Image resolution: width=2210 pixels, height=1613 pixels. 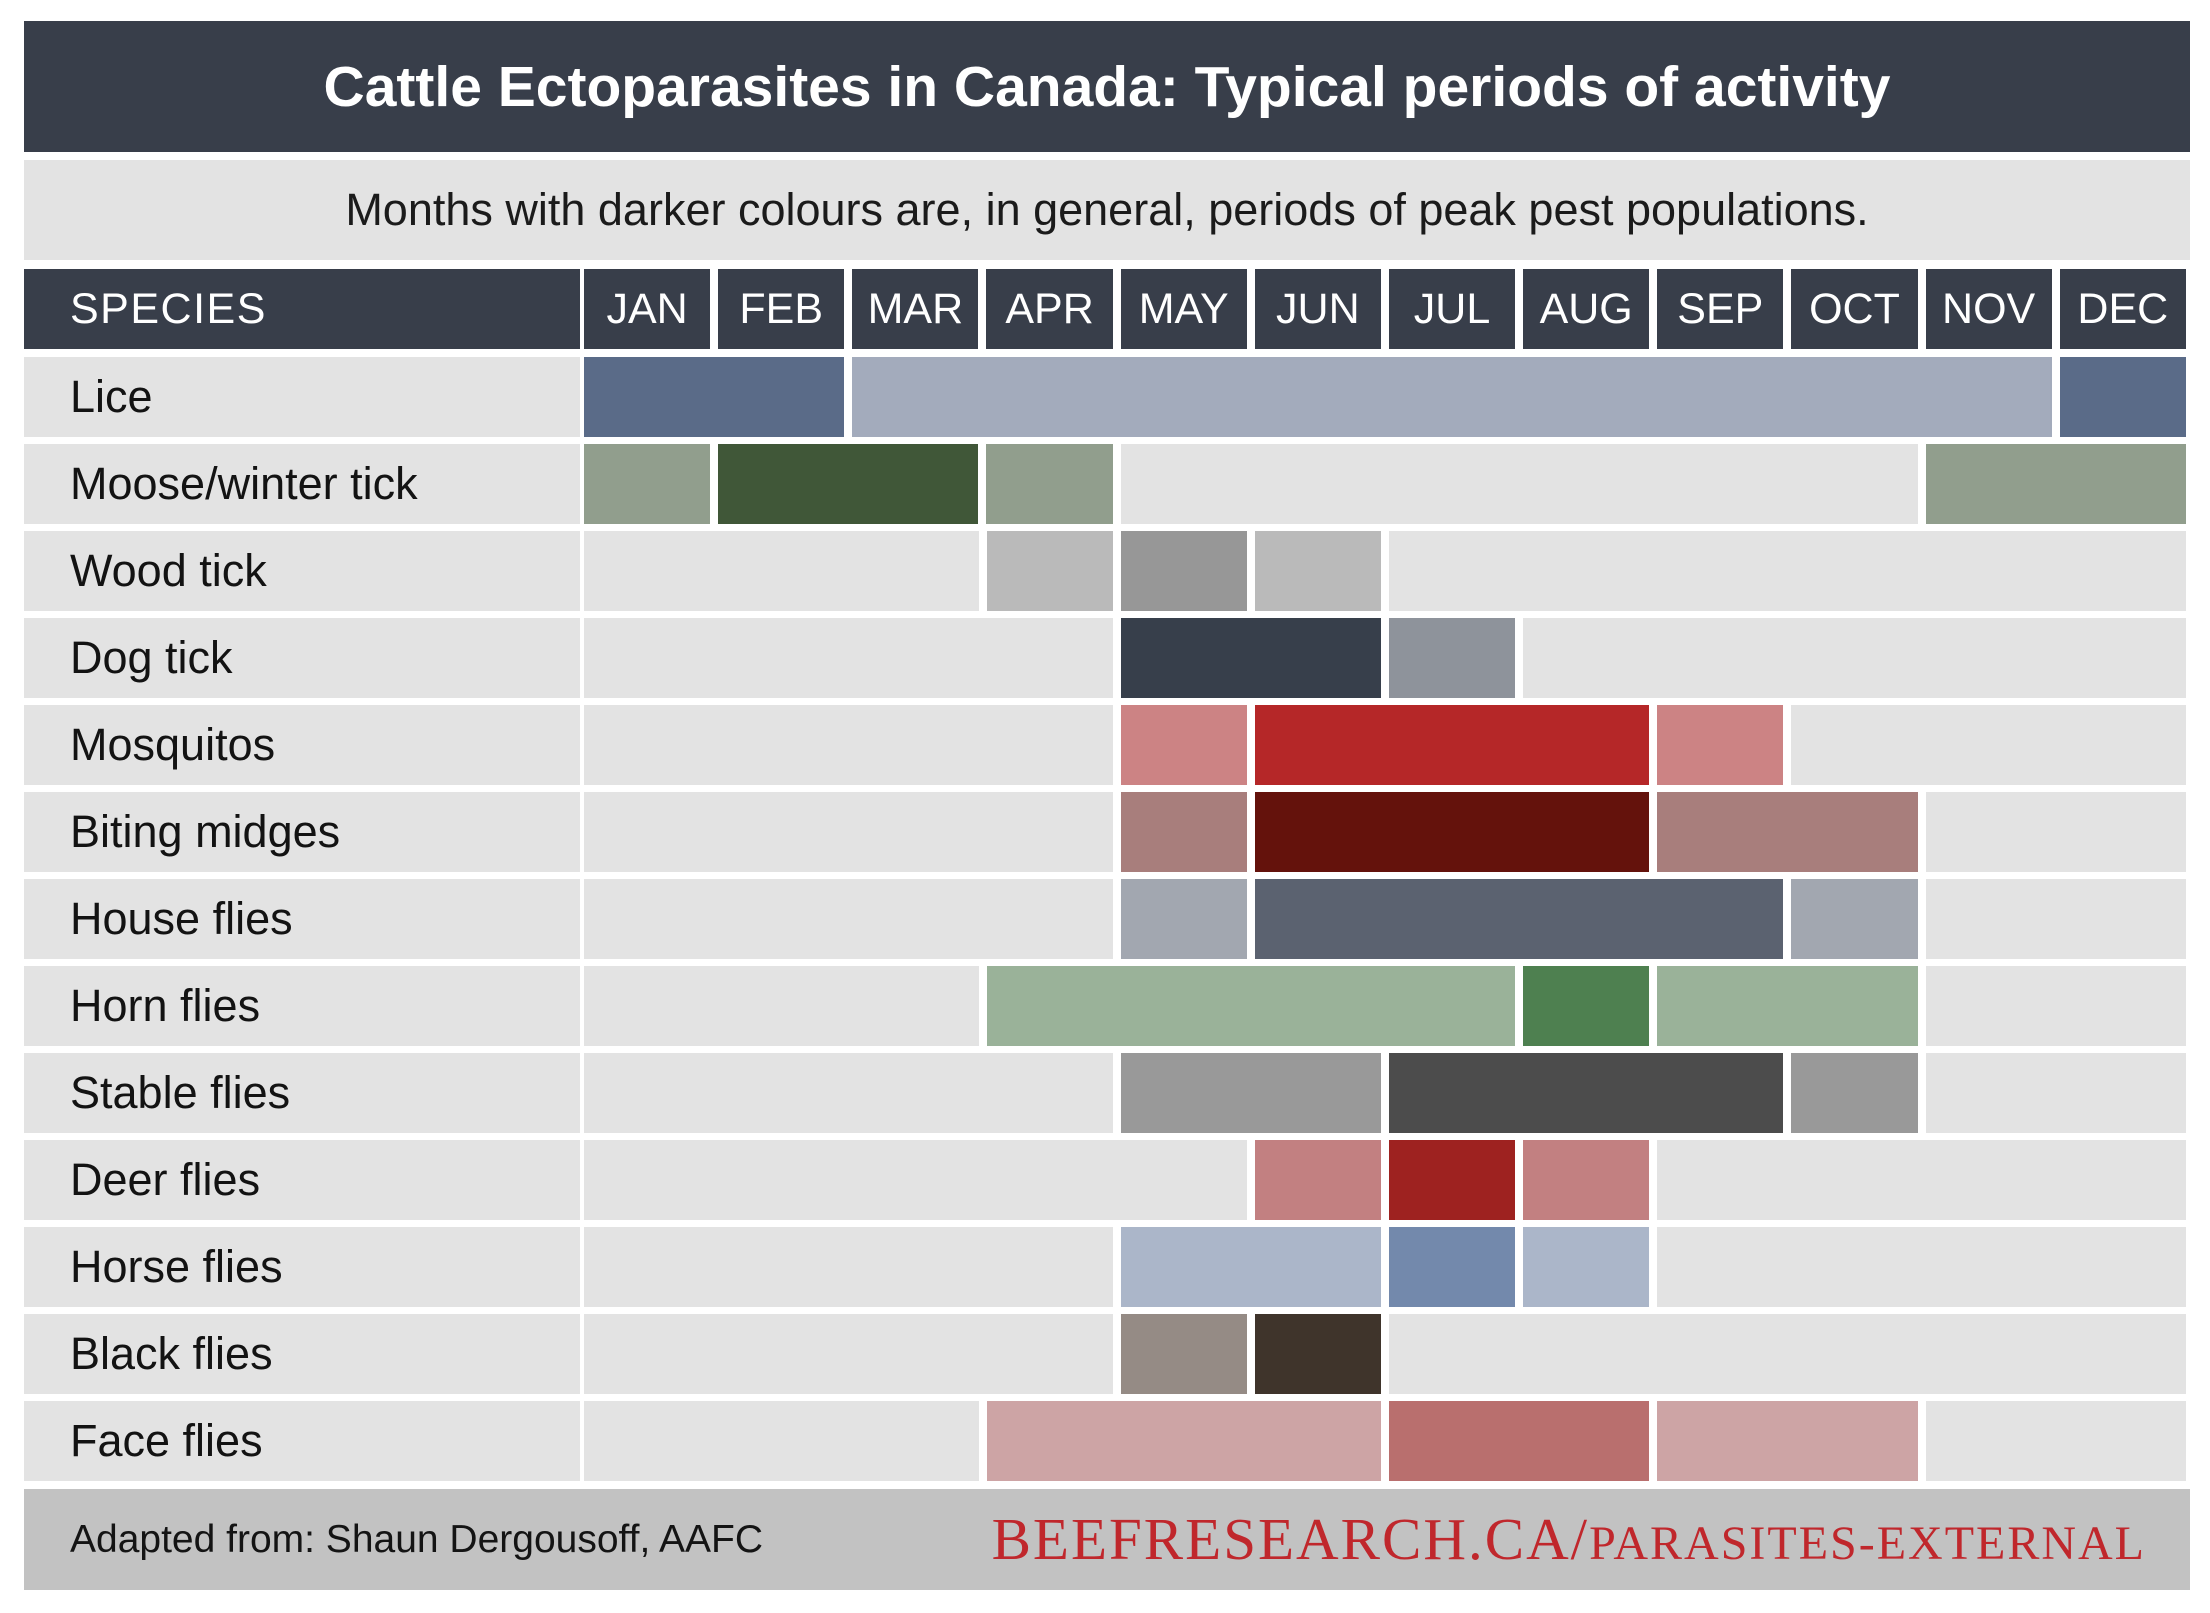 I want to click on table-row: Moose/winter tick, so click(x=1107, y=484).